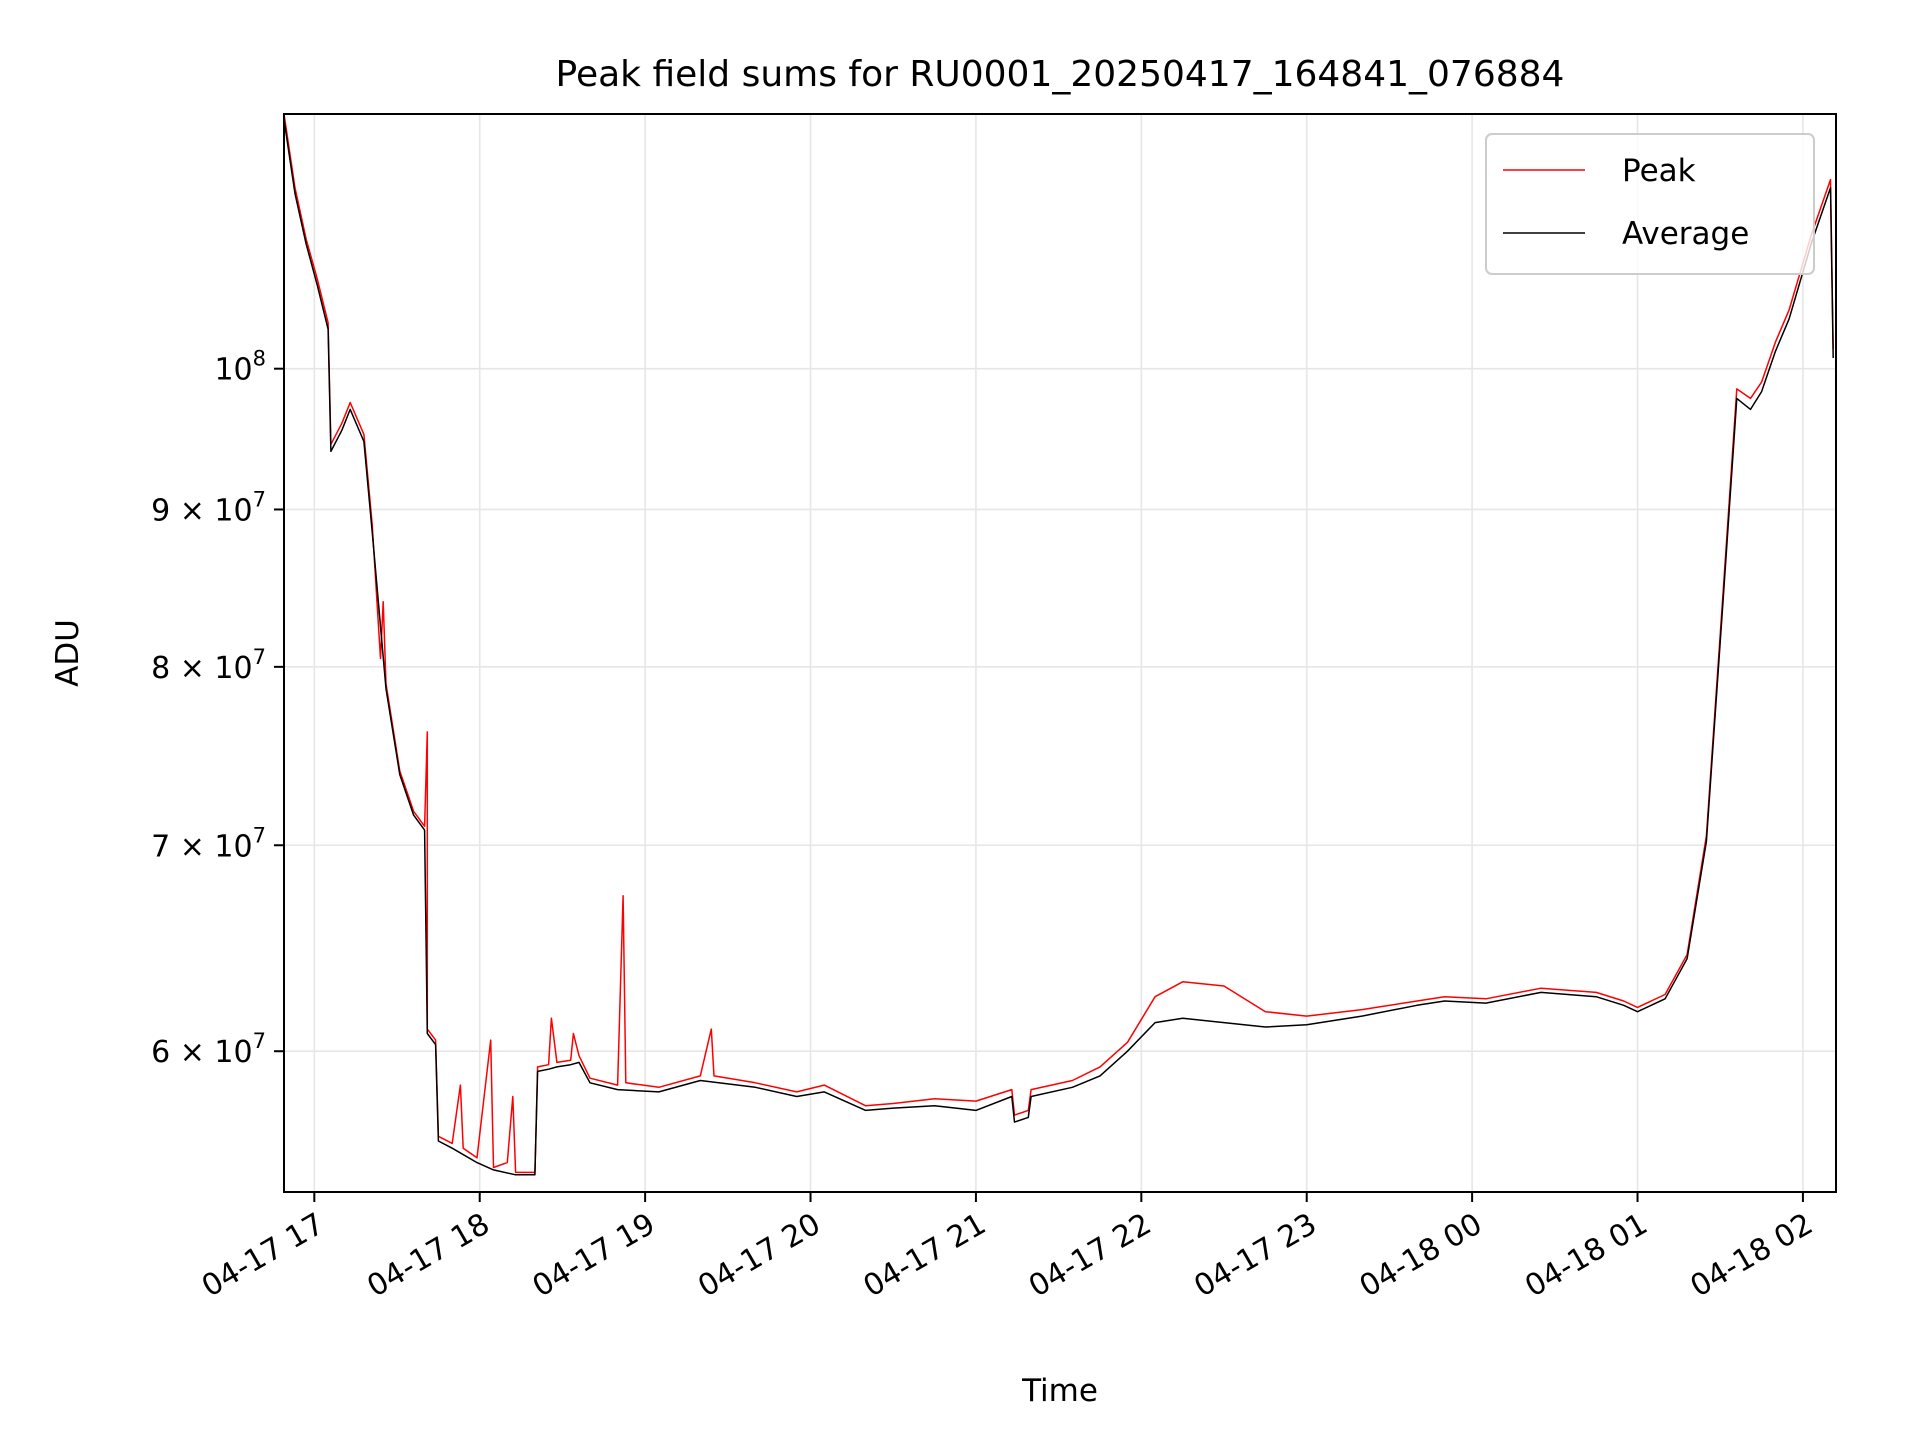 The width and height of the screenshot is (1920, 1444). I want to click on y-tick-base: 9 × 10, so click(201, 510).